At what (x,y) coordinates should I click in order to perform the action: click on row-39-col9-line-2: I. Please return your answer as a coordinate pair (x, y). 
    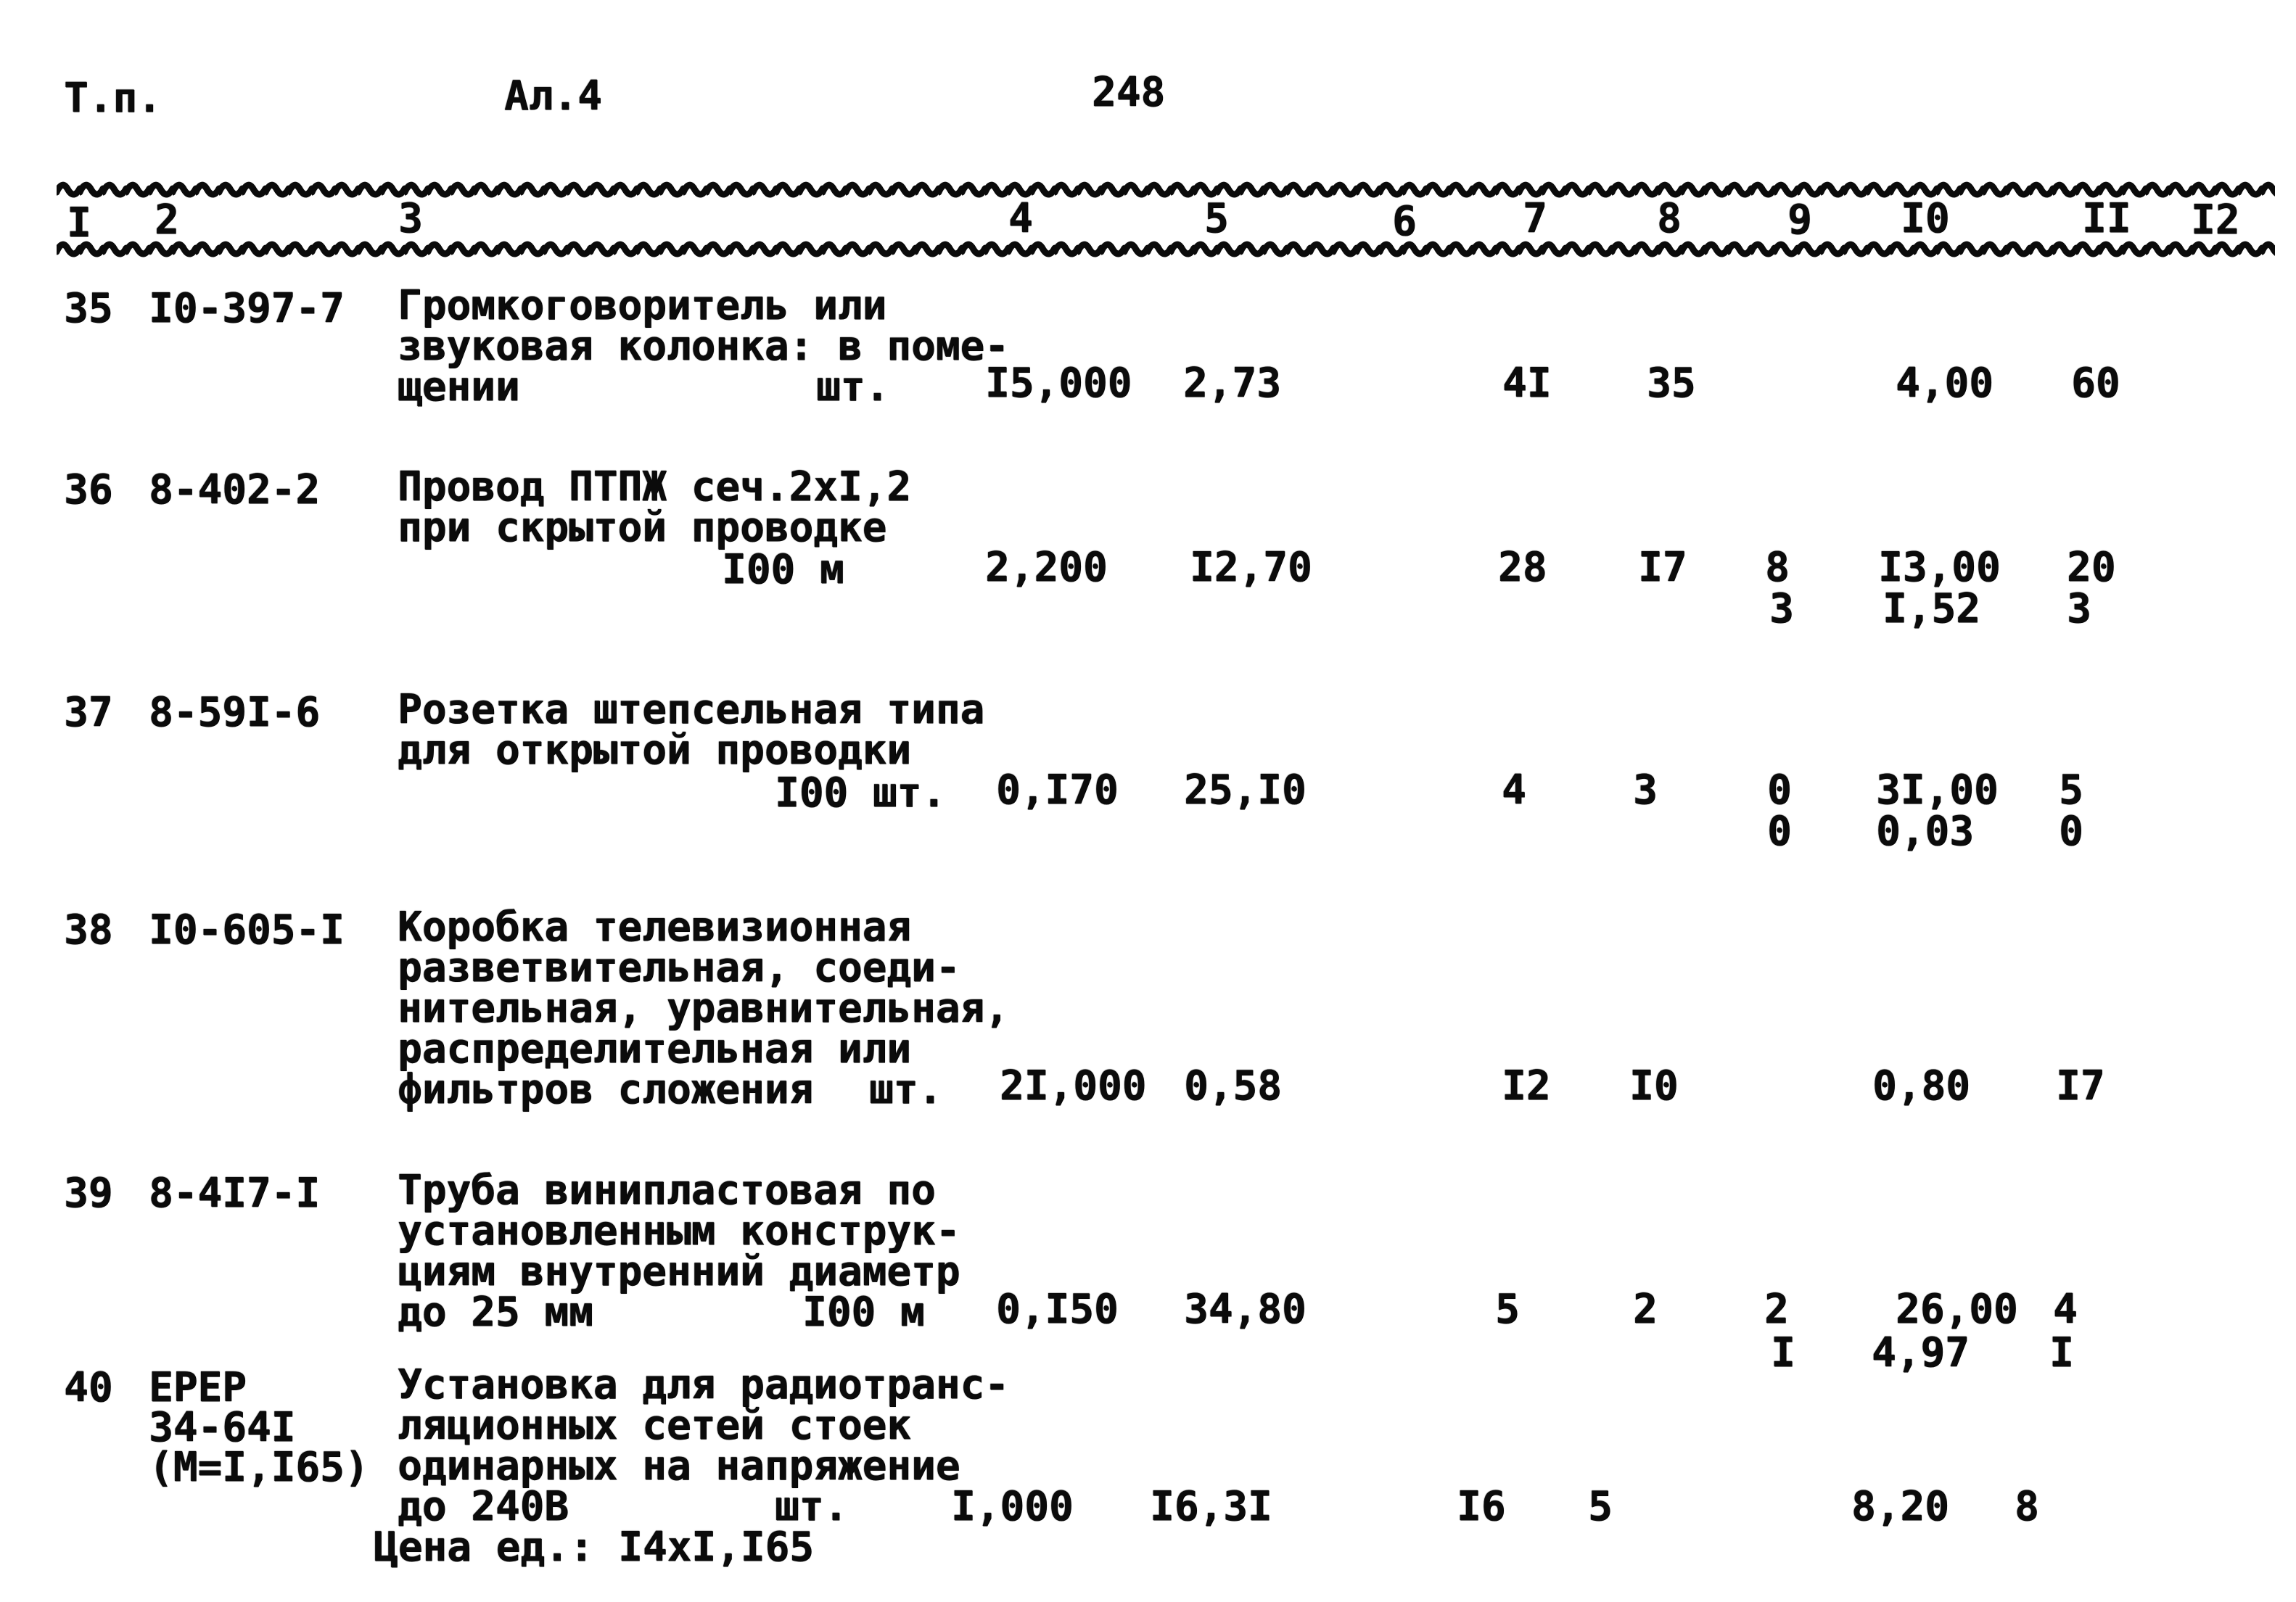
    Looking at the image, I should click on (1783, 1352).